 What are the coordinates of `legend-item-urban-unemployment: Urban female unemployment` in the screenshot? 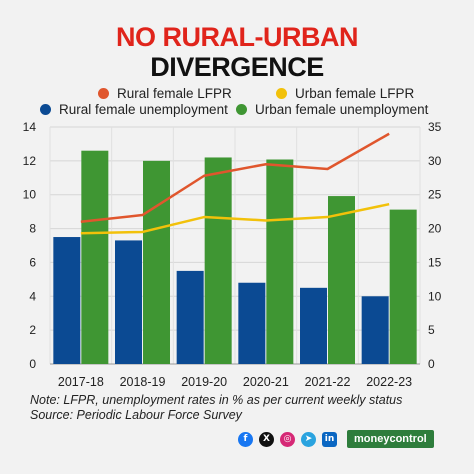 It's located at (332, 109).